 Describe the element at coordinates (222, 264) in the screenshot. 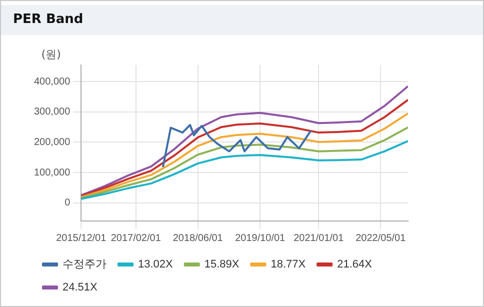

I see `legend-label: 15.89X` at that location.